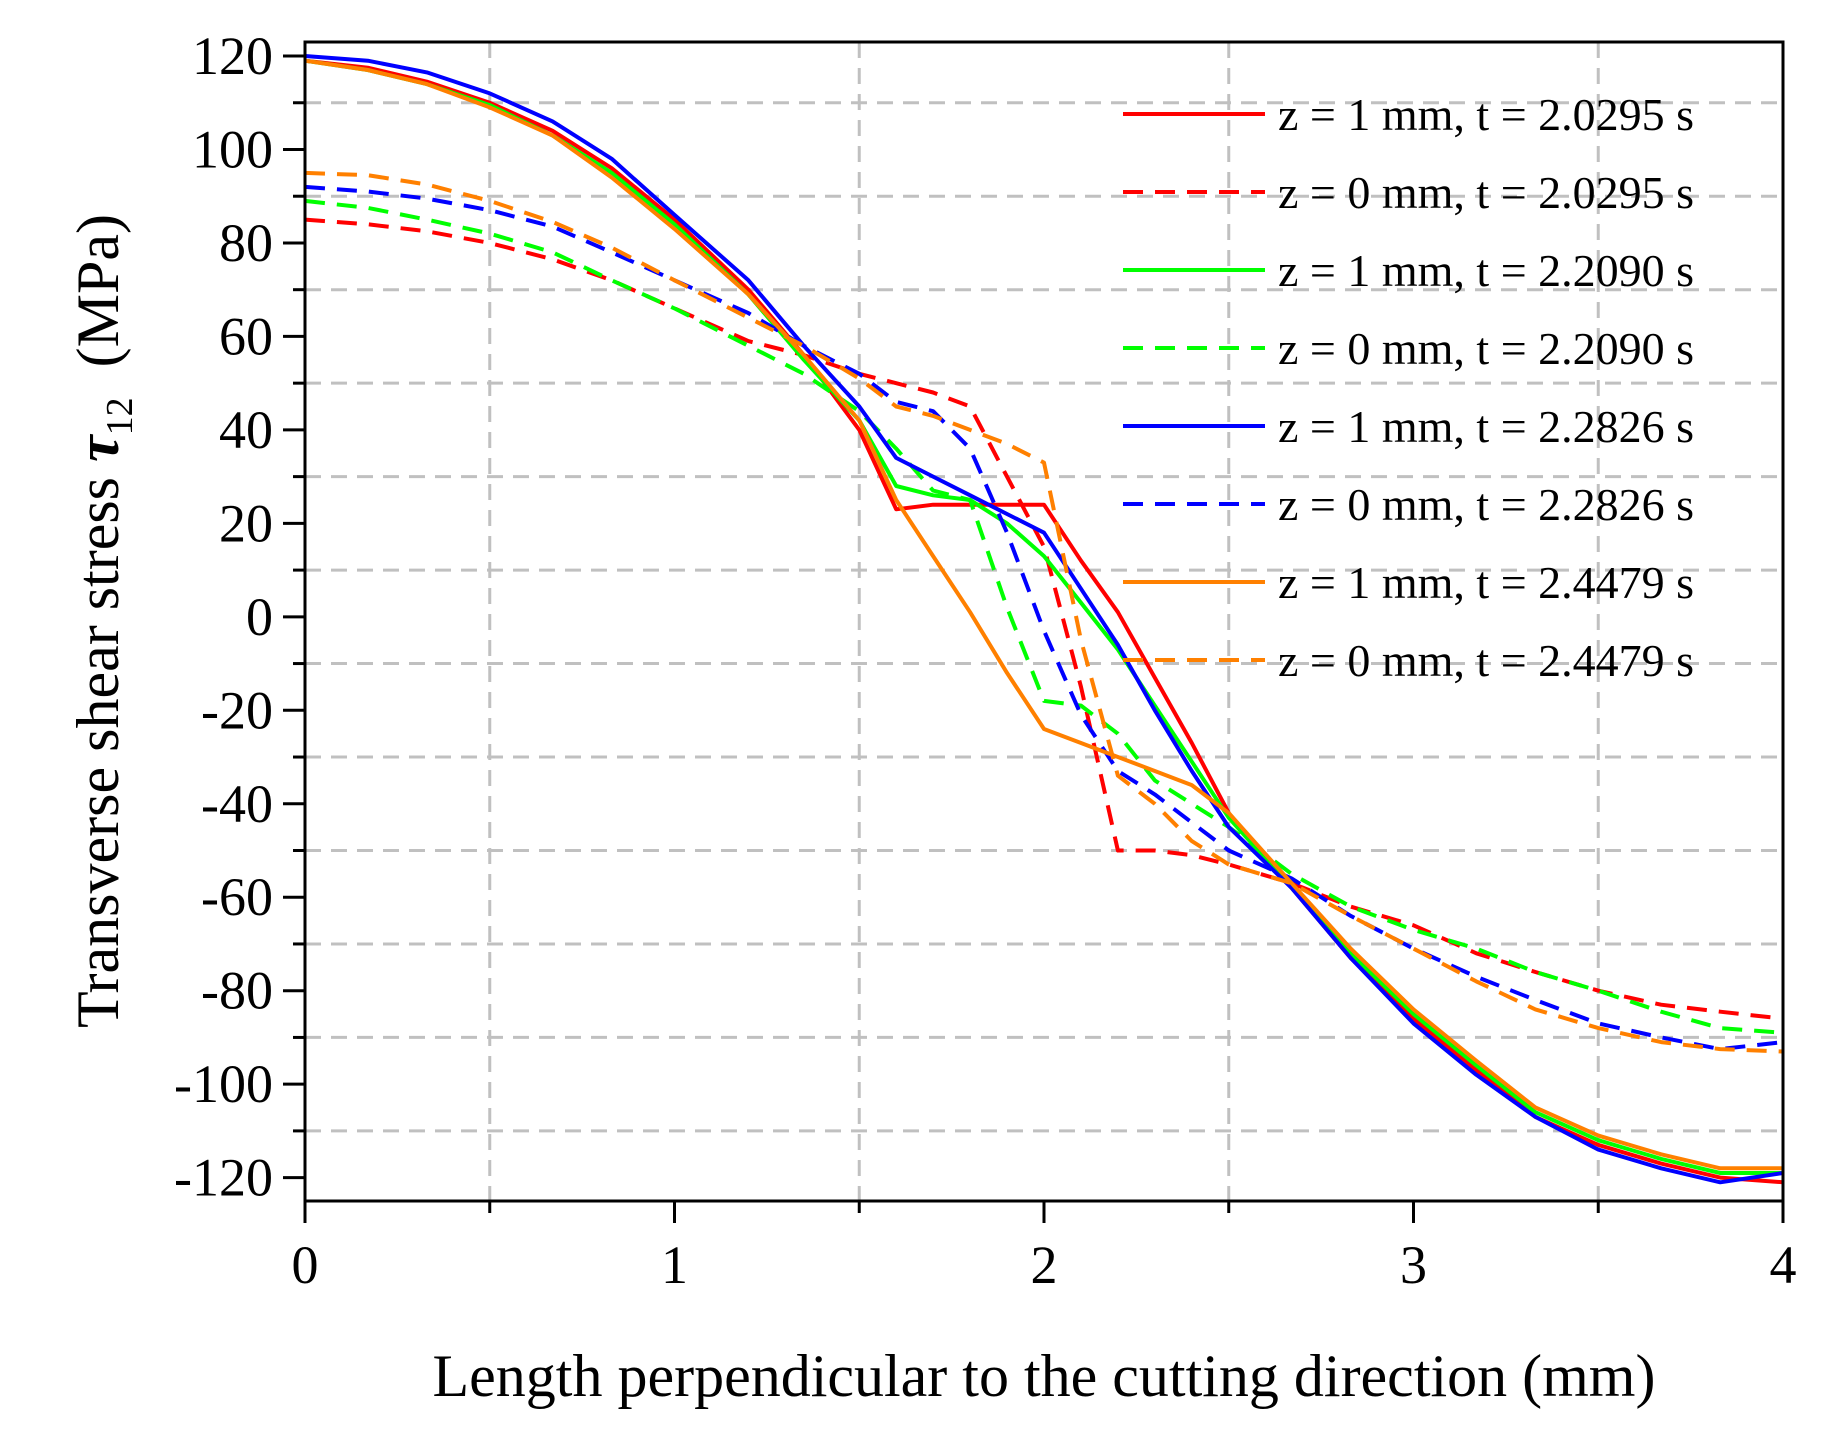 This screenshot has width=1829, height=1436. Describe the element at coordinates (674, 1265) in the screenshot. I see `x-tick-label: 1` at that location.